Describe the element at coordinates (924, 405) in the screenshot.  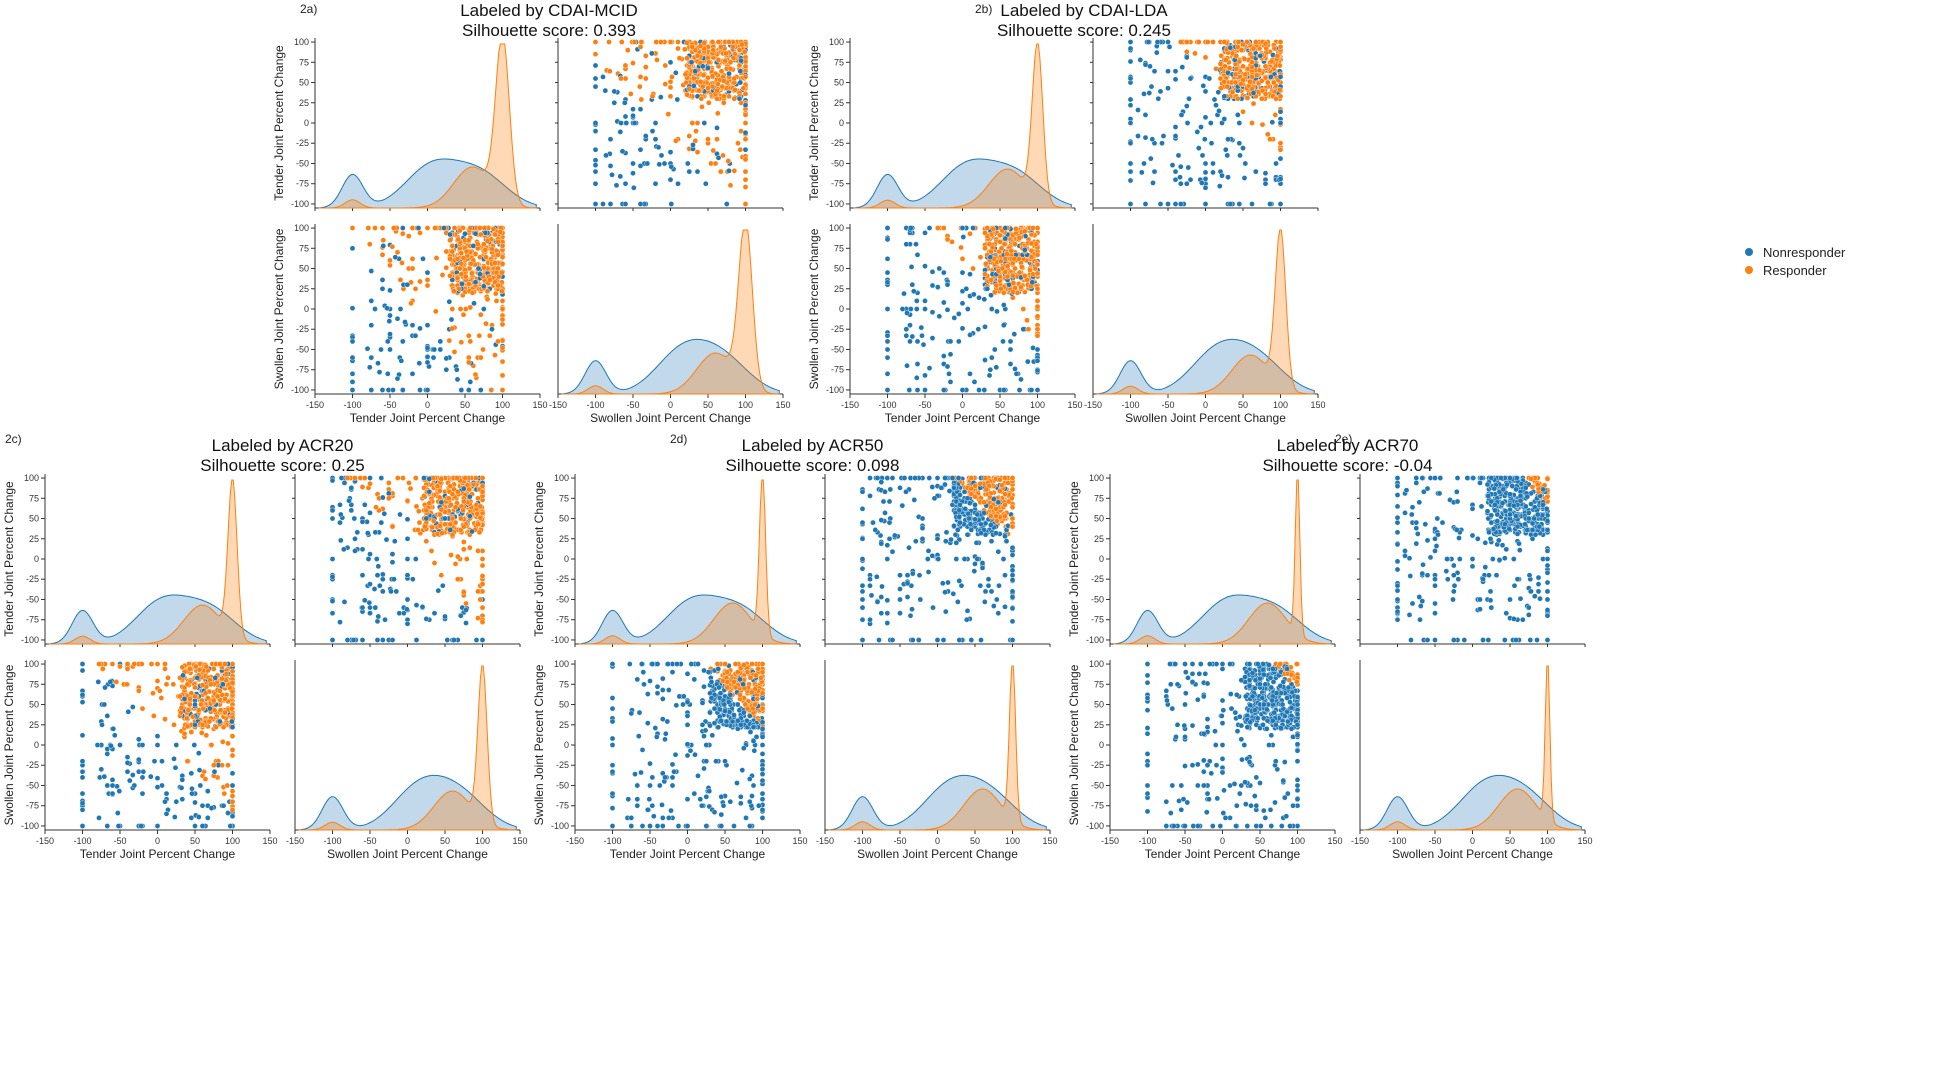
I see `x-tick-label: -50` at that location.